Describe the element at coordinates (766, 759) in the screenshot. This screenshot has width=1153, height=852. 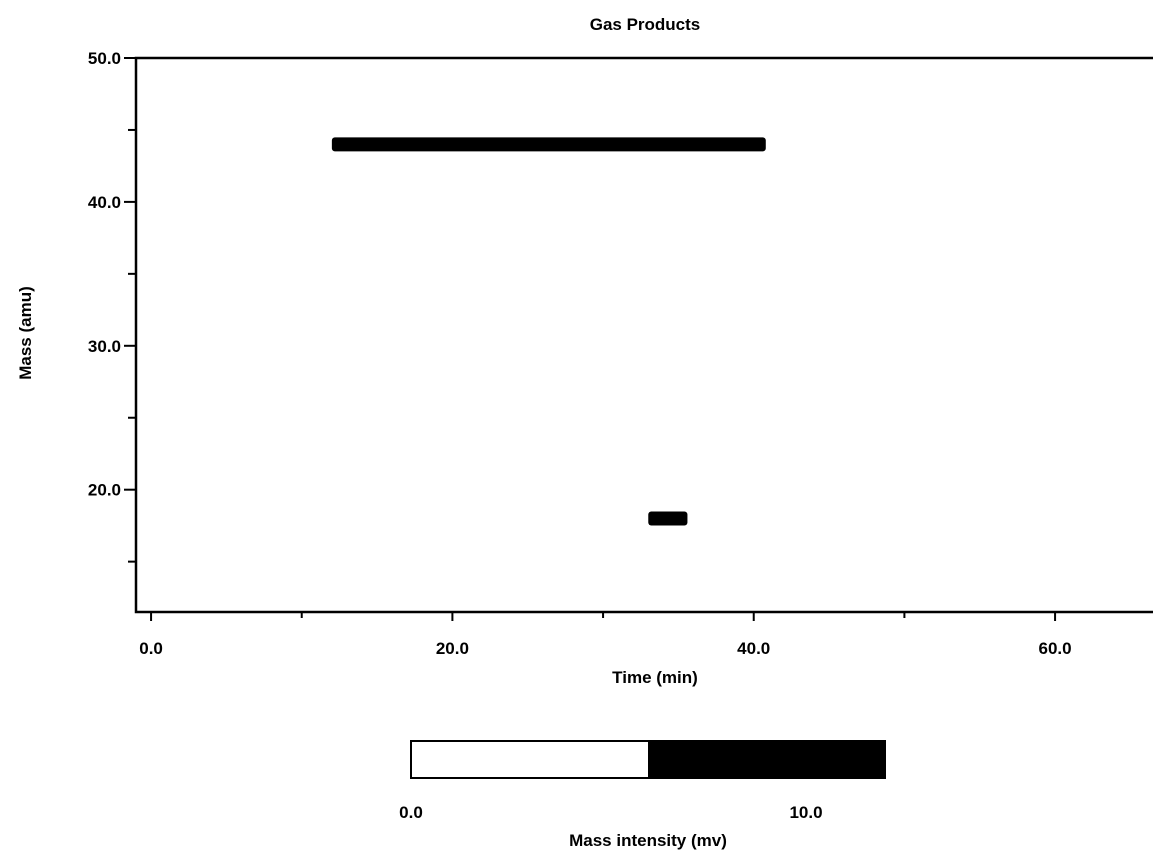
I see `colorbar-high-segment` at that location.